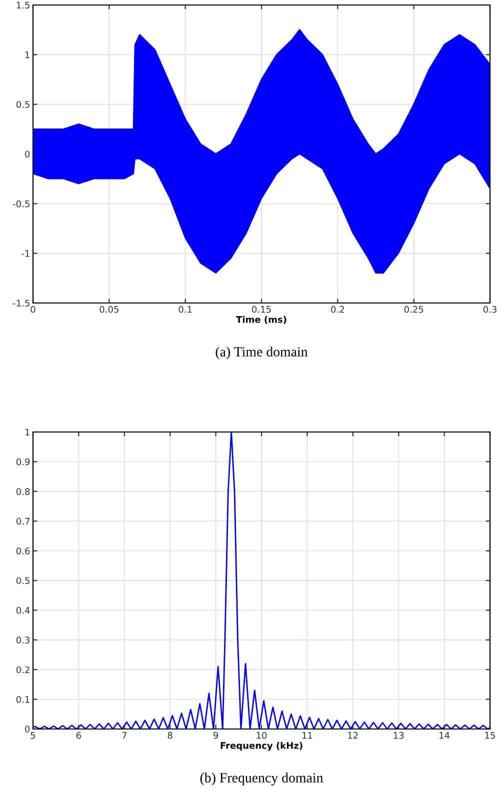 The height and width of the screenshot is (806, 504). I want to click on y-tick-label: 0.3, so click(23, 640).